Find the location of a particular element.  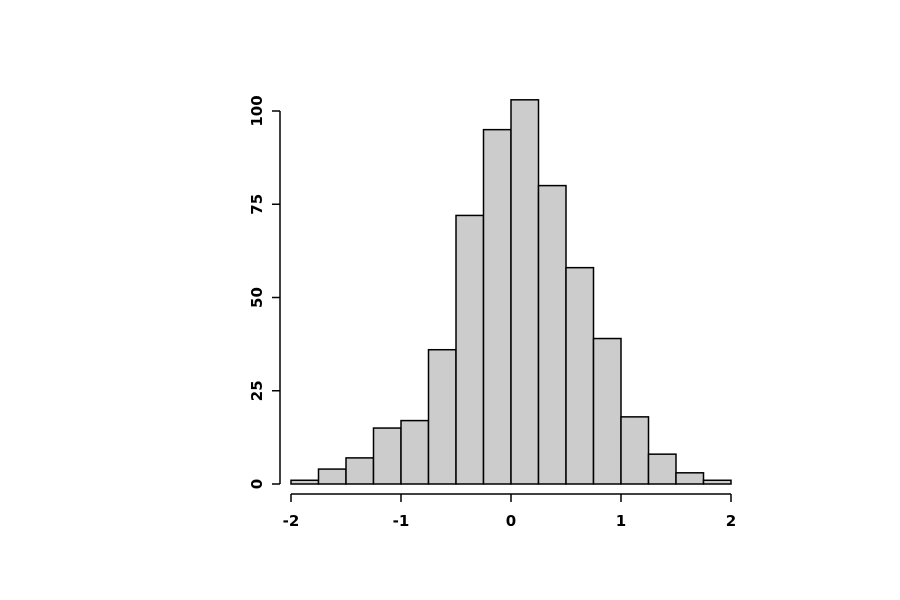

y-tick-label: 0 is located at coordinates (257, 484).